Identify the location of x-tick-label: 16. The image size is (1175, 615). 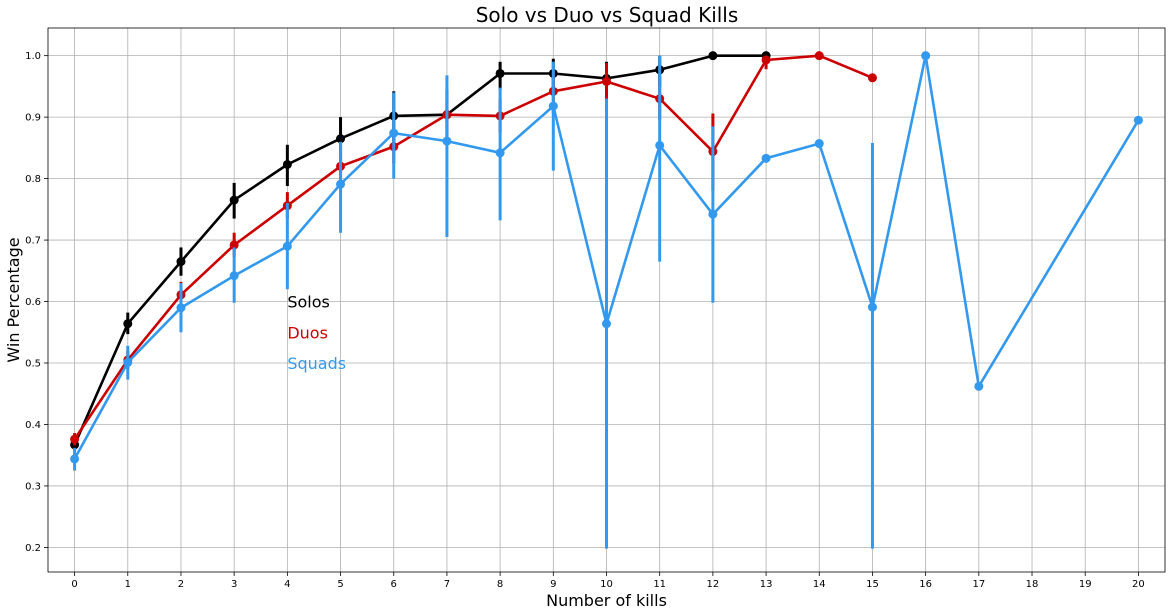
(925, 584).